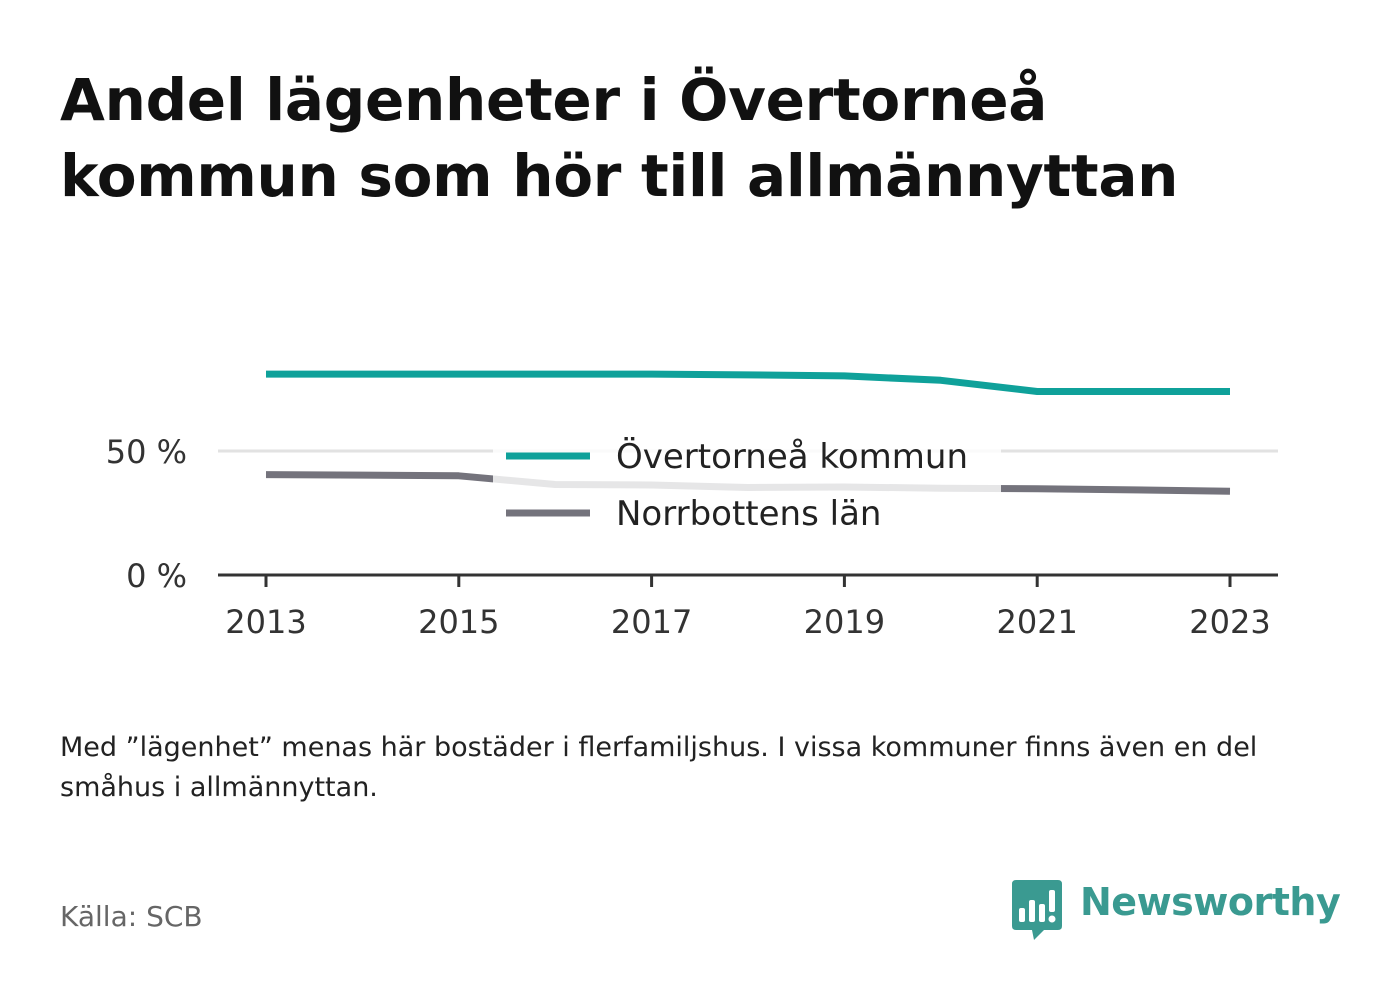 Image resolution: width=1382 pixels, height=999 pixels. What do you see at coordinates (844, 622) in the screenshot?
I see `x-tick-label: 2019` at bounding box center [844, 622].